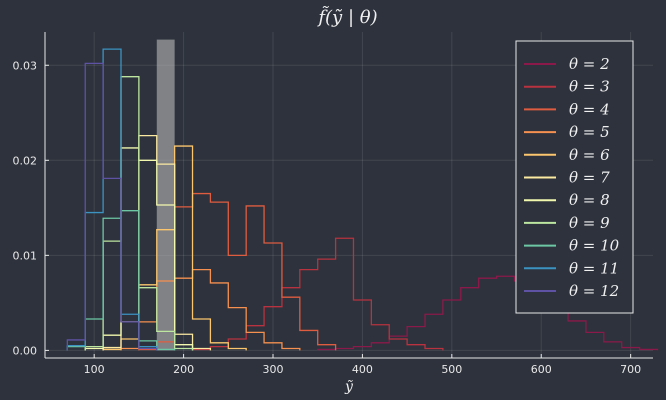 The width and height of the screenshot is (666, 400). Describe the element at coordinates (589, 109) in the screenshot. I see `legend-label: θ = 4` at that location.